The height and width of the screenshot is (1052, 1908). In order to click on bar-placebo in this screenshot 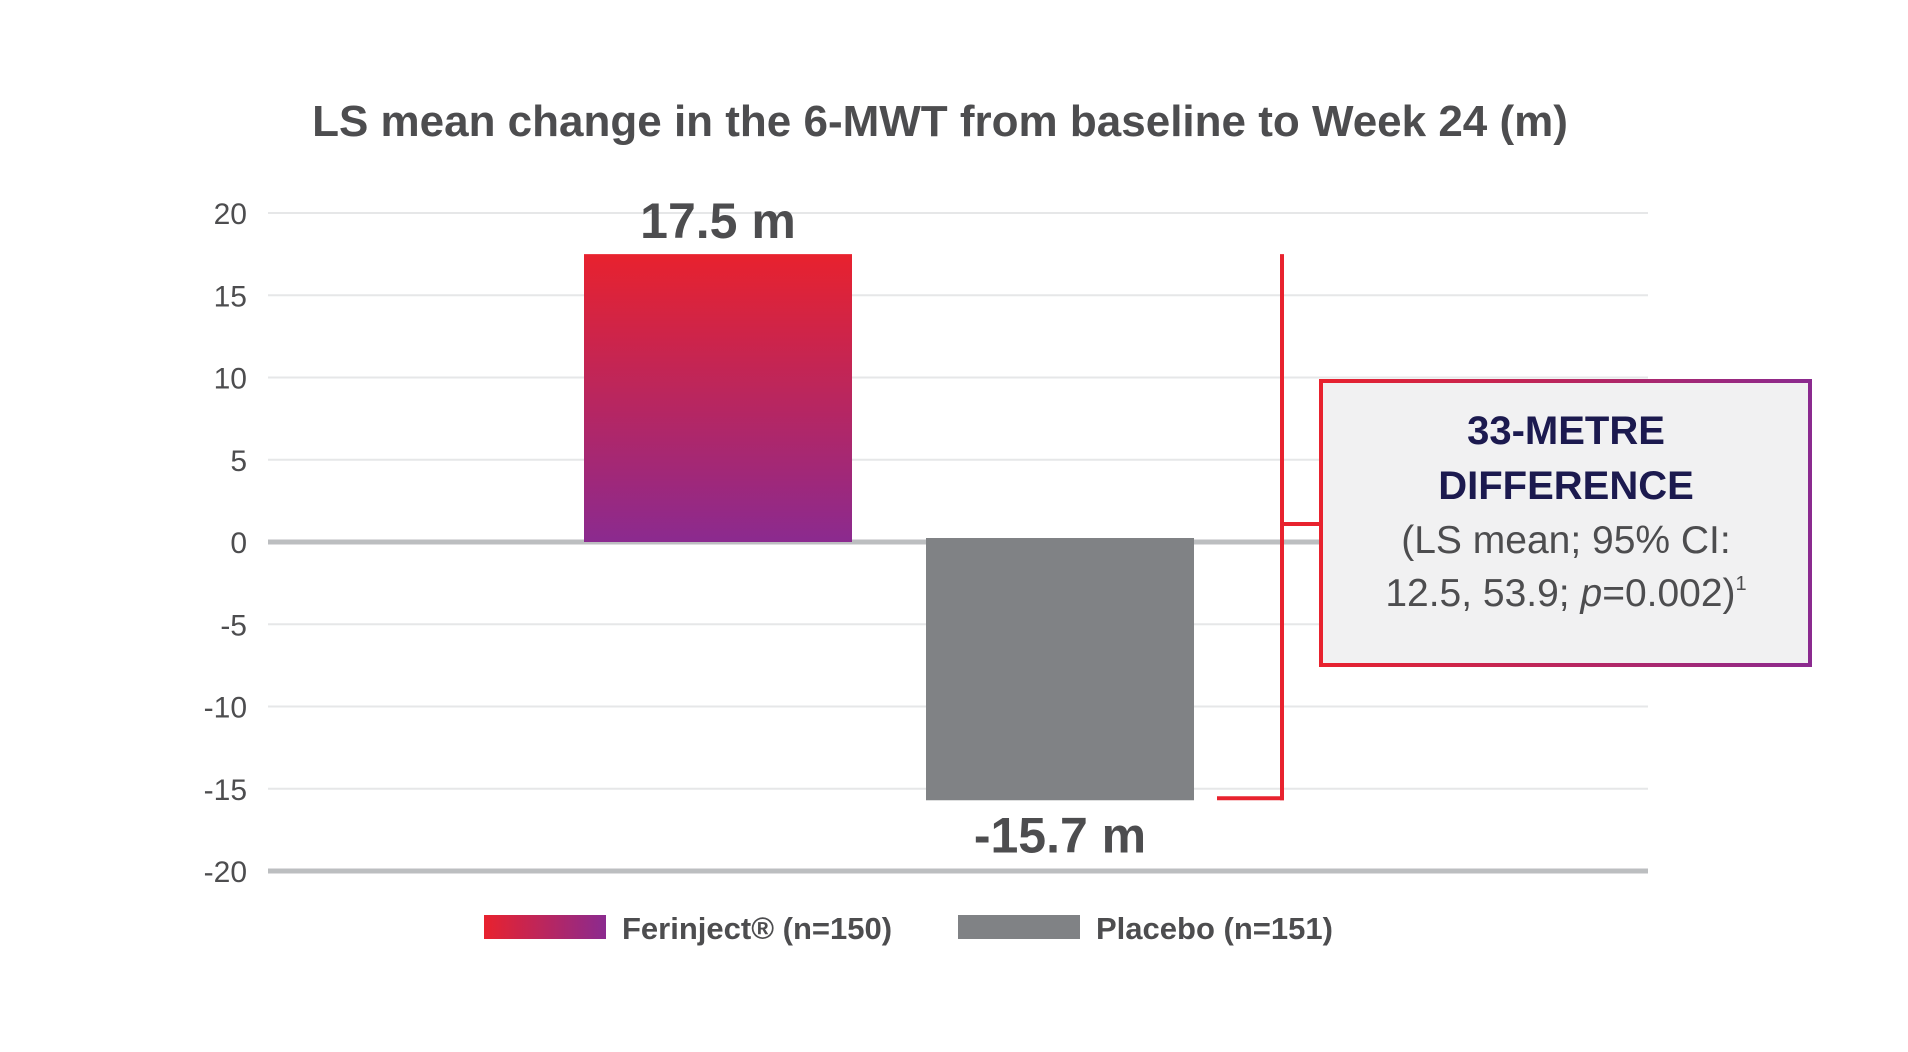, I will do `click(1060, 669)`.